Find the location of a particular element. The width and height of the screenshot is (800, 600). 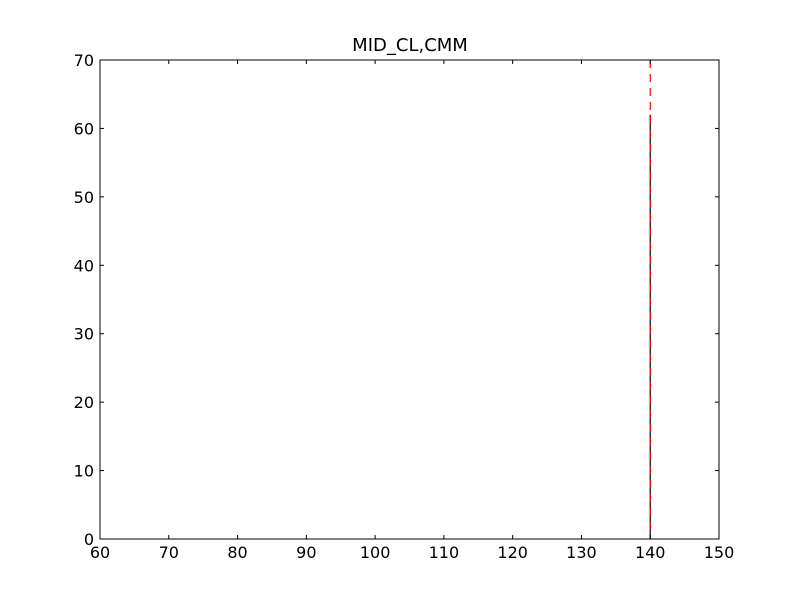

x-tick-label-9: 150 is located at coordinates (719, 552).